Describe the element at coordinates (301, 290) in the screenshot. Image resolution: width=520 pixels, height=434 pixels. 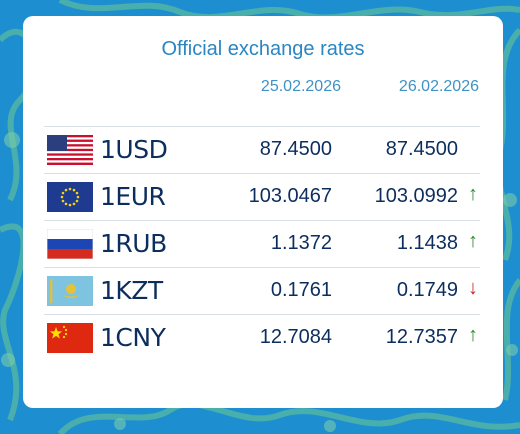
I see `rate-previous: 0.1761` at that location.